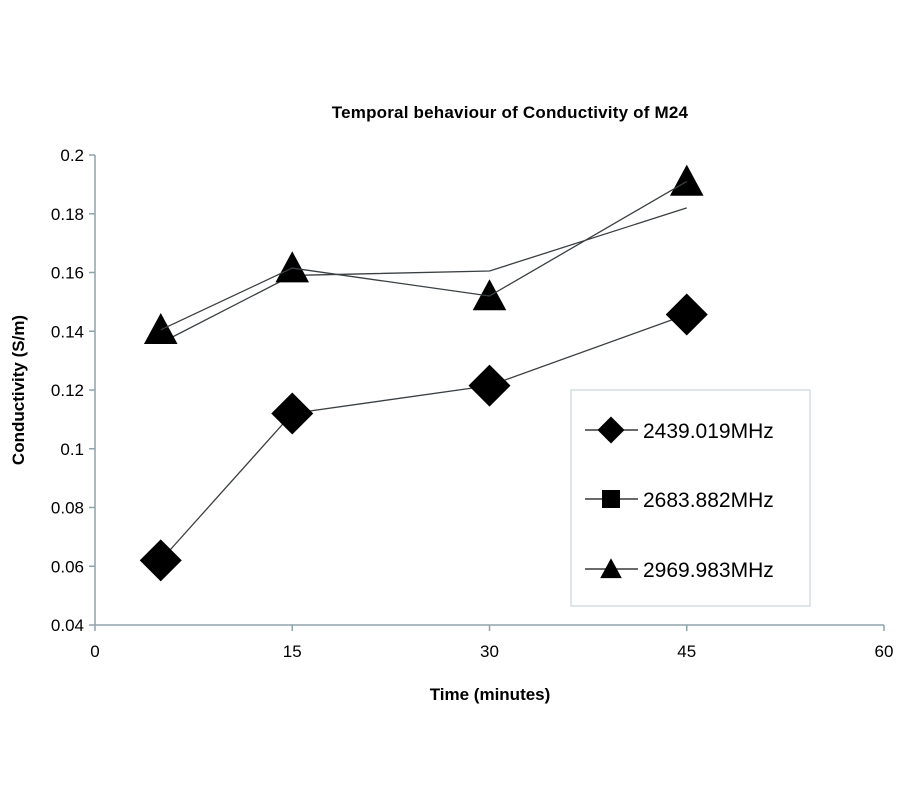 The image size is (900, 800). Describe the element at coordinates (72, 155) in the screenshot. I see `y-tick-label: 0.2` at that location.